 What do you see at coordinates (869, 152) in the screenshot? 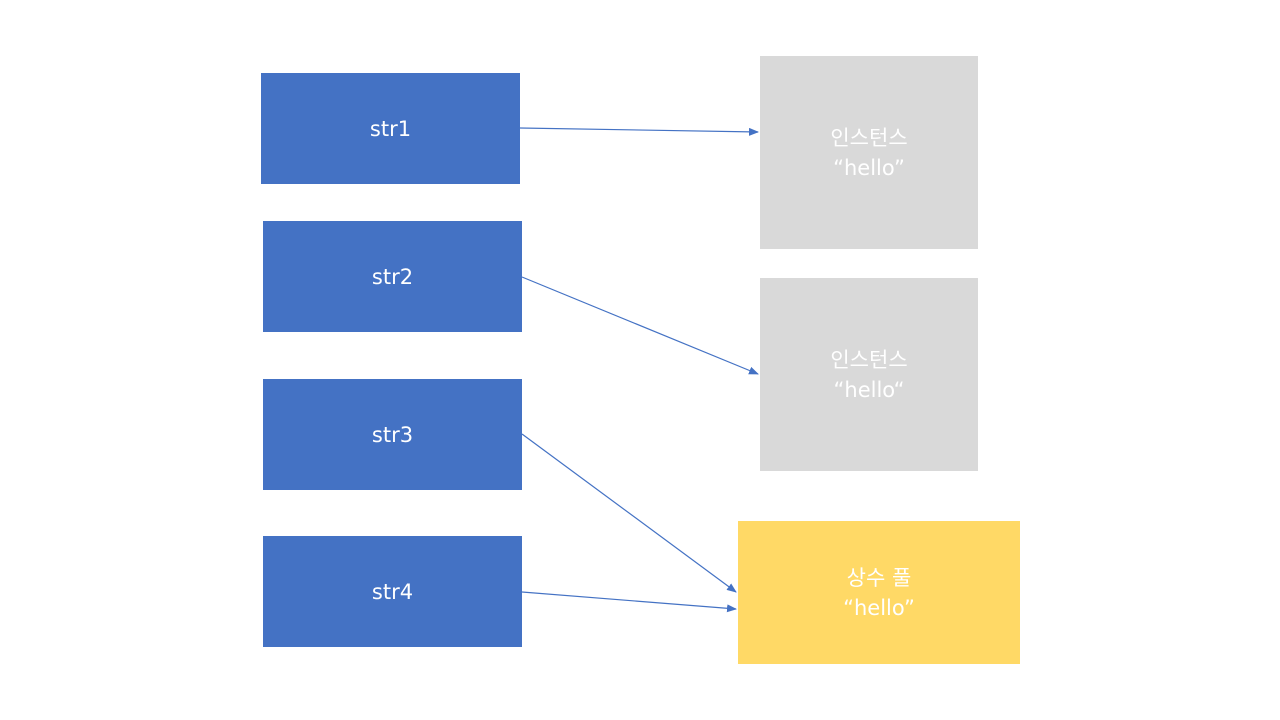
I see `instance-box-1: 인스턴스 “hello”` at bounding box center [869, 152].